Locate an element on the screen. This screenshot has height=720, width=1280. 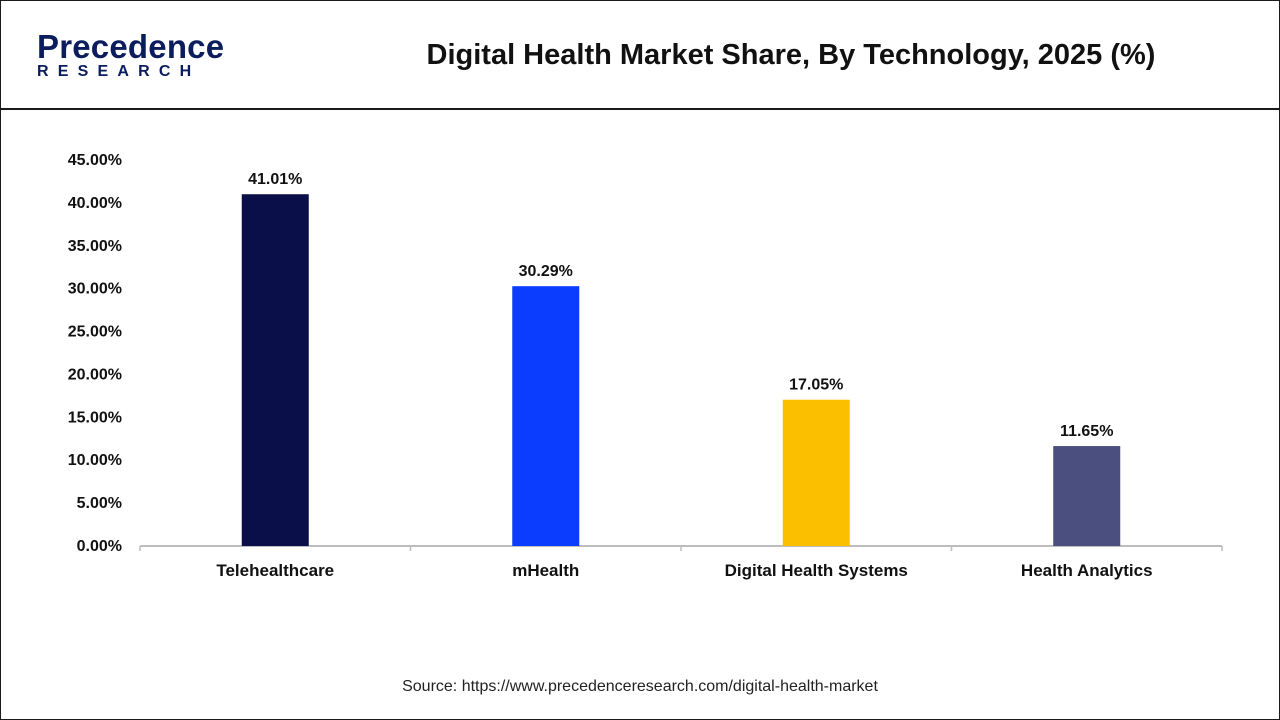
y-tick-label: 0.00% is located at coordinates (99, 546).